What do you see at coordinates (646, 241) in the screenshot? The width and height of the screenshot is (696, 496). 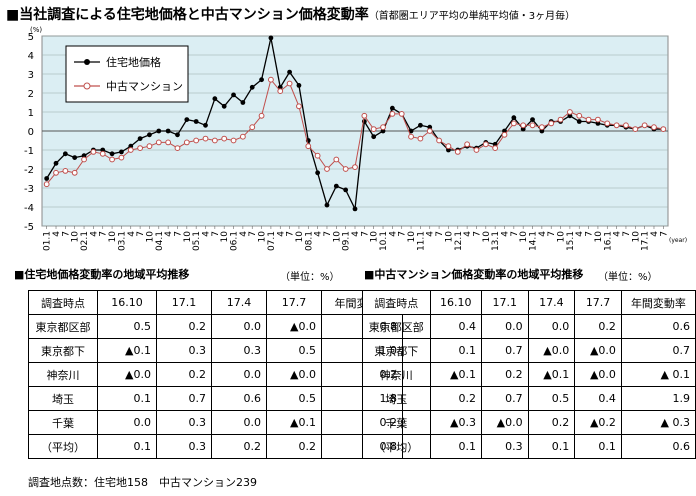 I see `x-tick-label: 17.1` at bounding box center [646, 241].